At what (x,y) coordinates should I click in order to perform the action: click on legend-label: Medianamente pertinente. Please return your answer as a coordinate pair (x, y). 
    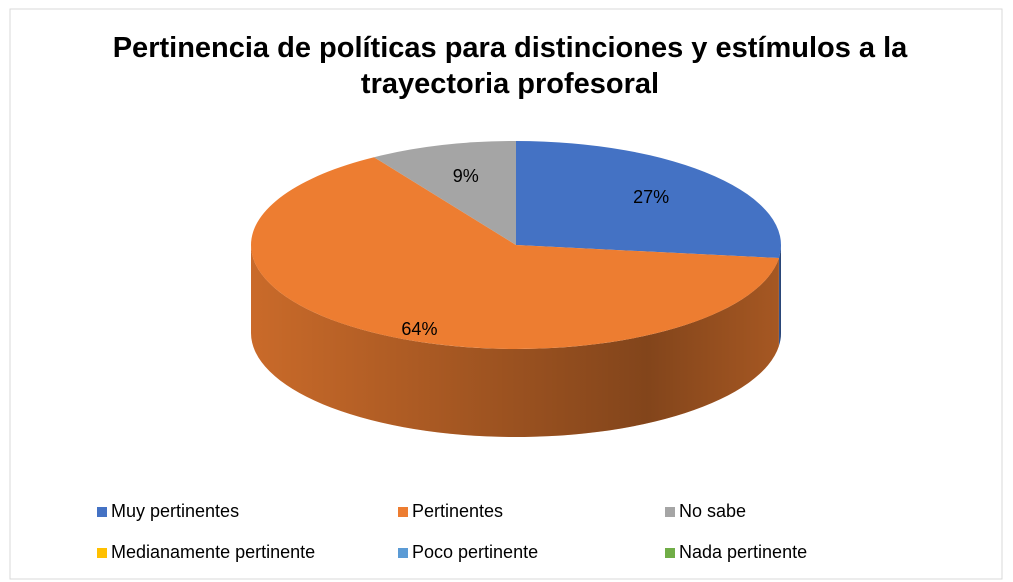
    Looking at the image, I should click on (213, 552).